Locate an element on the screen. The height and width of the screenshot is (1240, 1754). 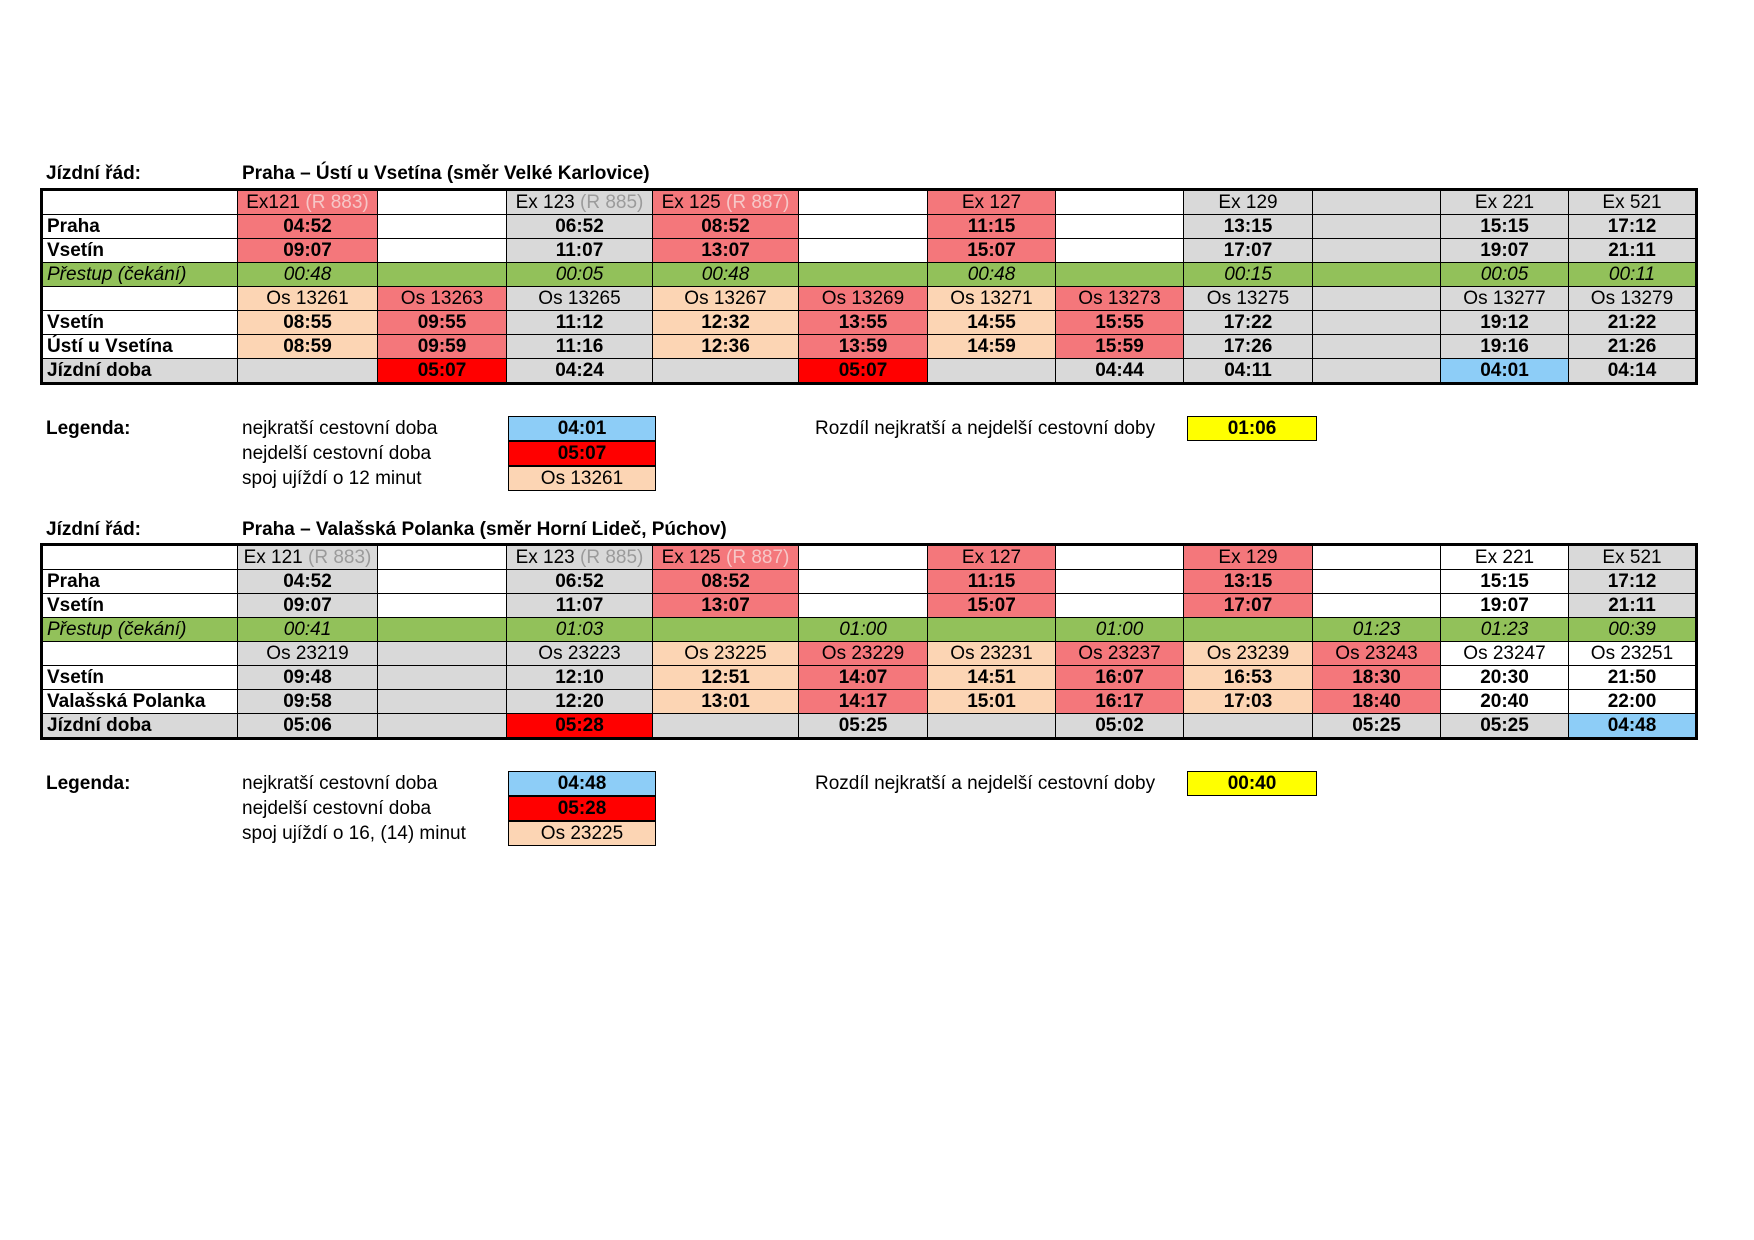
train-cell: Os 13261 is located at coordinates (307, 298).